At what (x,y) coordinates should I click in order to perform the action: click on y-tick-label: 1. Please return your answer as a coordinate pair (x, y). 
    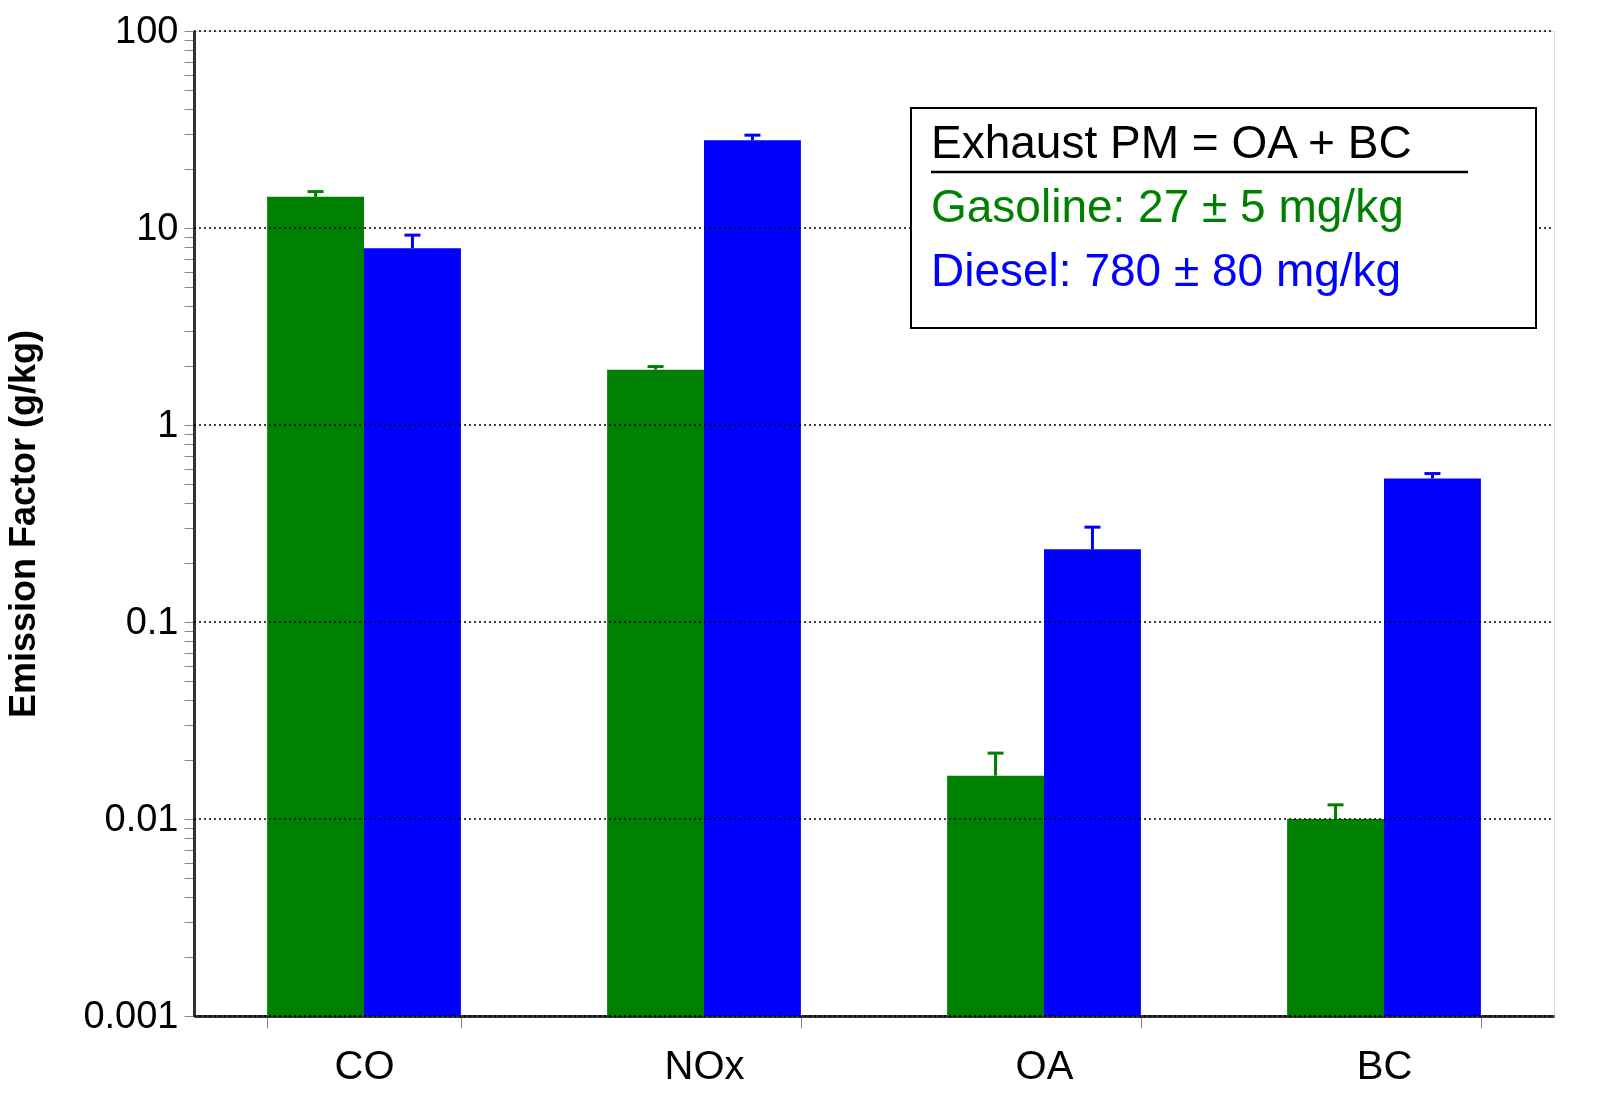
    Looking at the image, I should click on (168, 423).